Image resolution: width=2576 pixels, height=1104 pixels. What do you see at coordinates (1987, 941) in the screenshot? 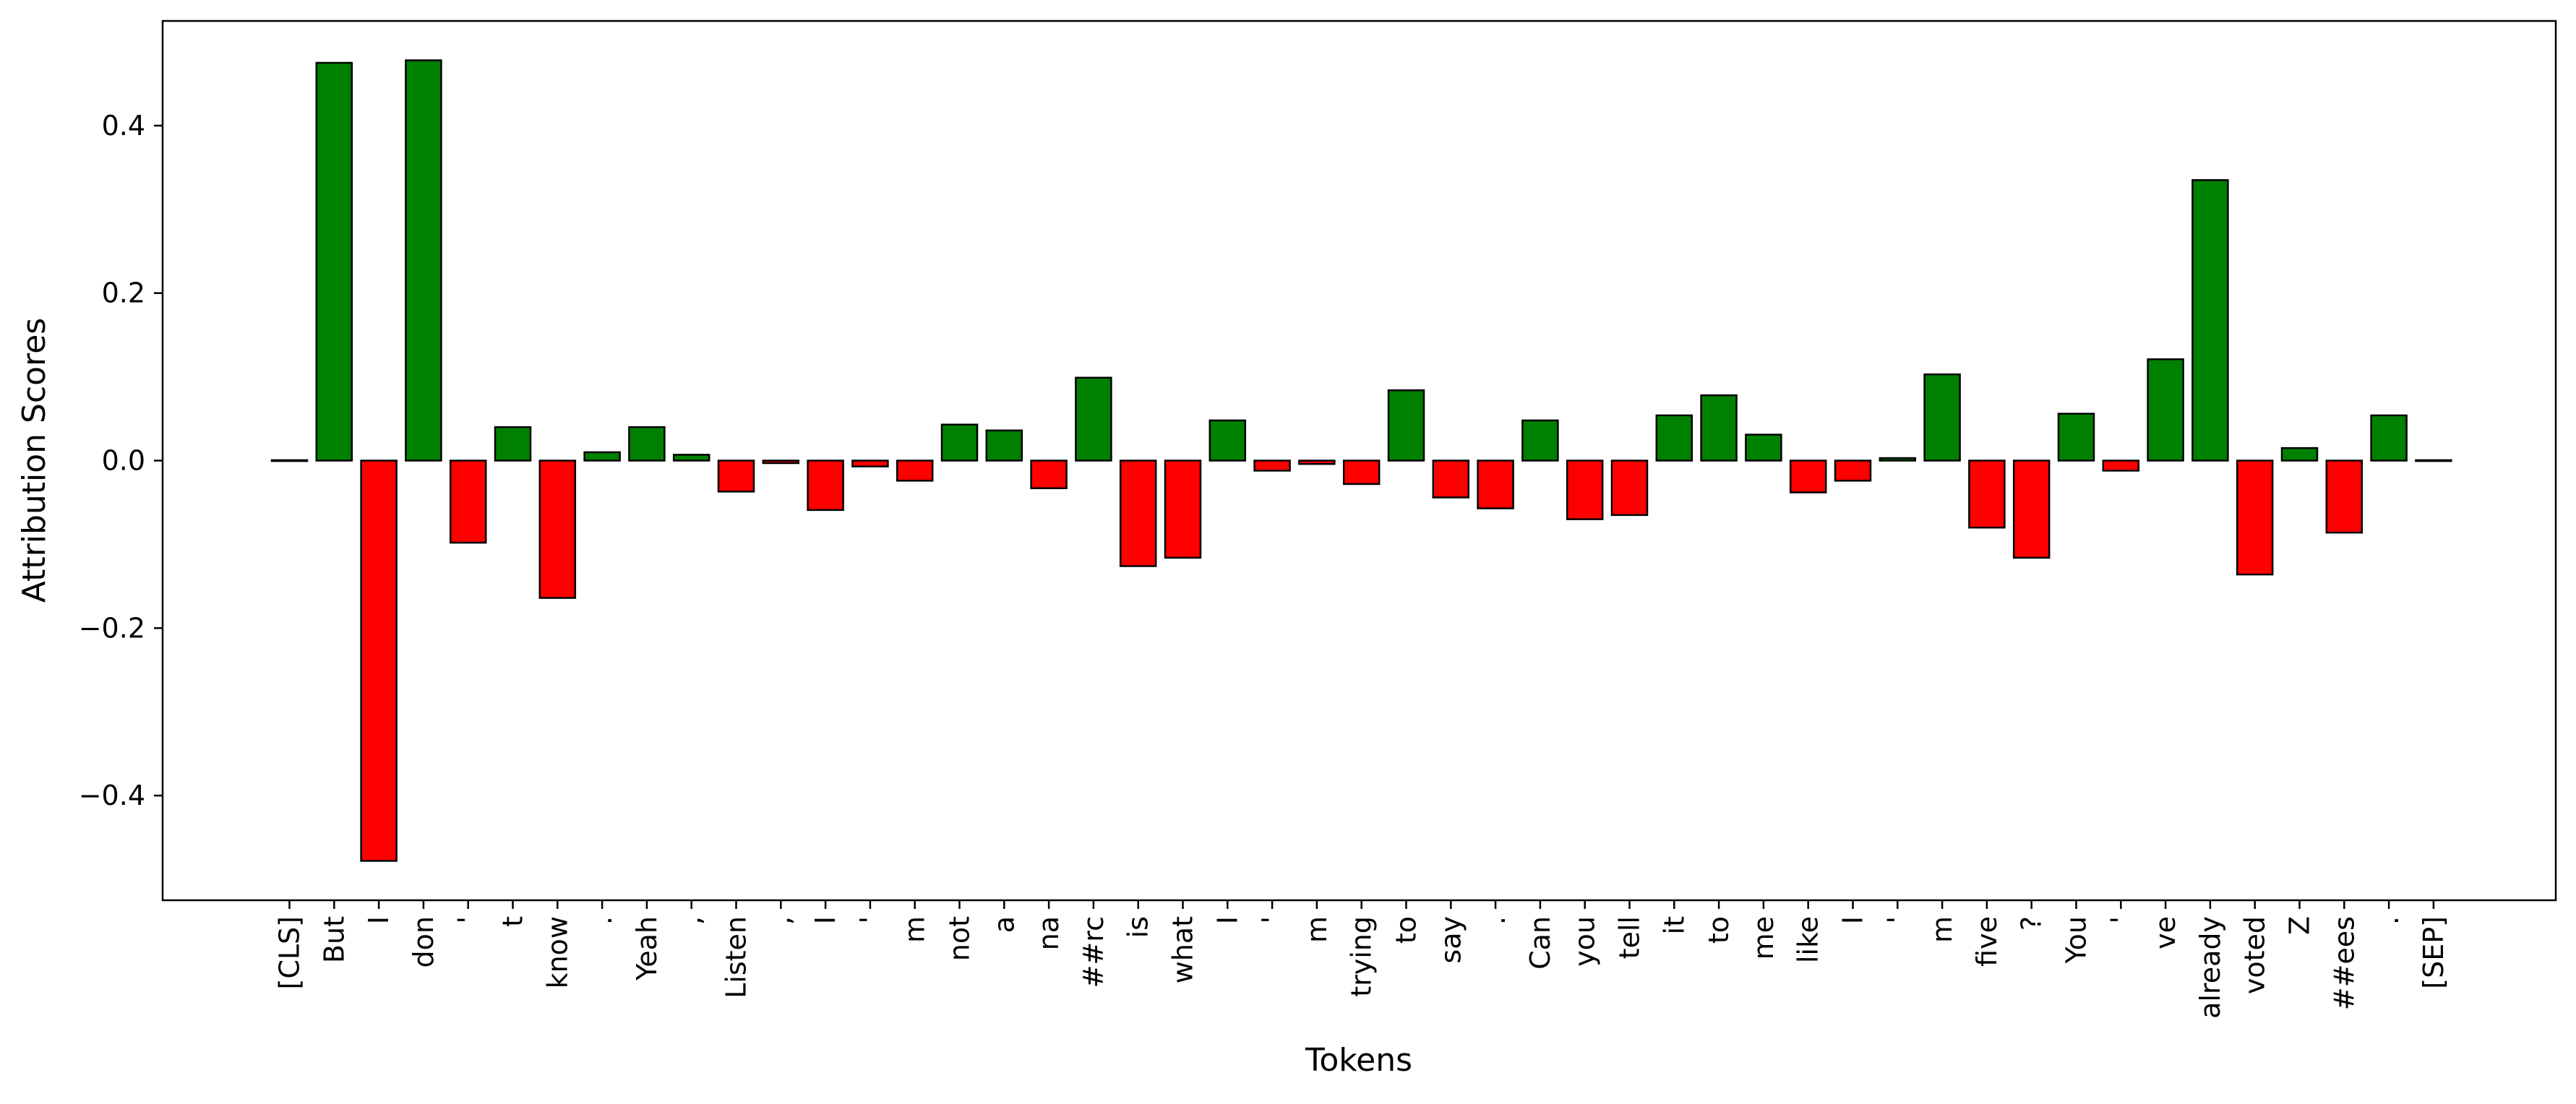
I see `x-tick-label: five` at bounding box center [1987, 941].